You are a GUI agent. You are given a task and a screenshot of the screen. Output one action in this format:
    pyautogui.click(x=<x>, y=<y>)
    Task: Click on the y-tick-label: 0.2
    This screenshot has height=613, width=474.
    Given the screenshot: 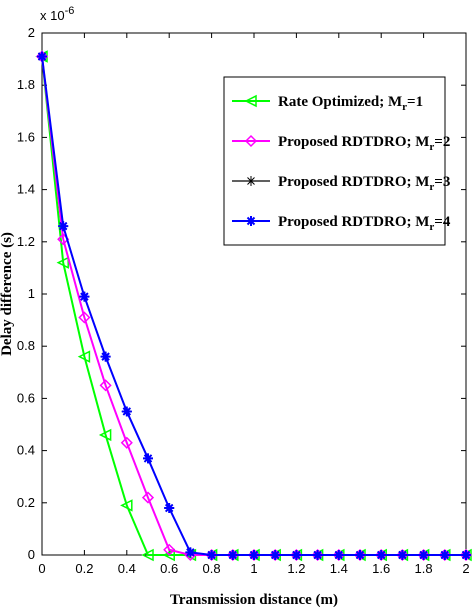 What is the action you would take?
    pyautogui.click(x=26, y=502)
    